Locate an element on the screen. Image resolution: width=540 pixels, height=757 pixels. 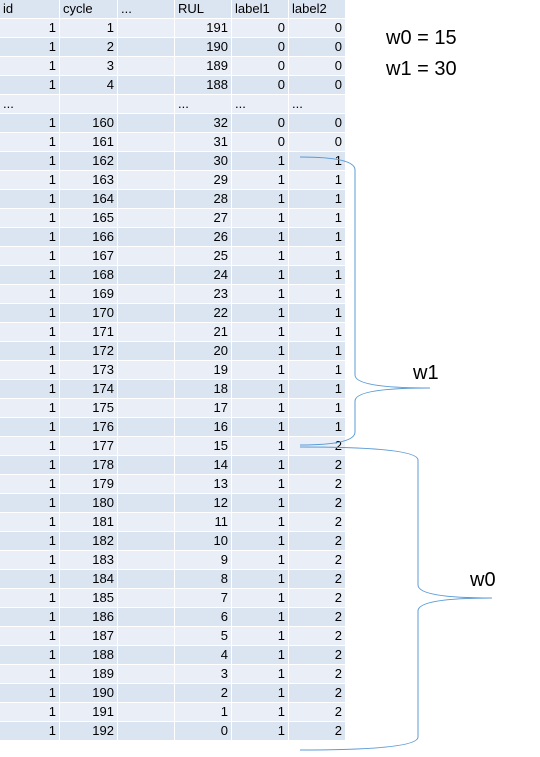
table-cell: 181 is located at coordinates (89, 522).